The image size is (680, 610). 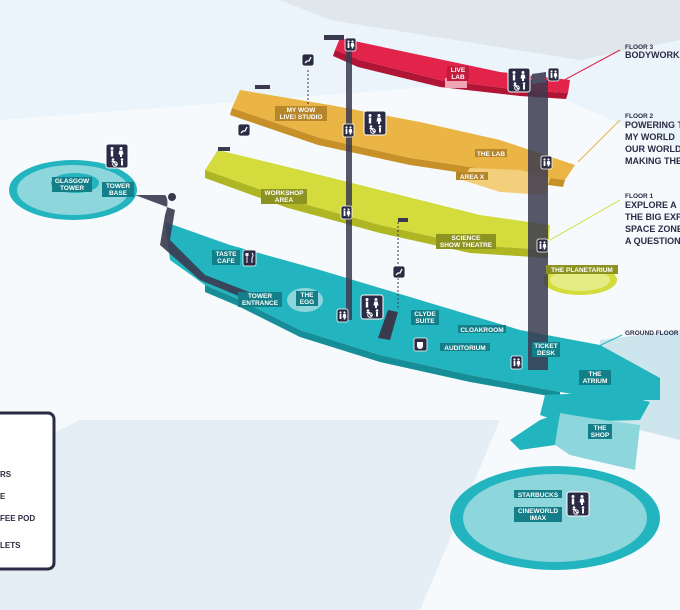 What do you see at coordinates (652, 229) in the screenshot?
I see `floor1-title-3: SPACE ZONE` at bounding box center [652, 229].